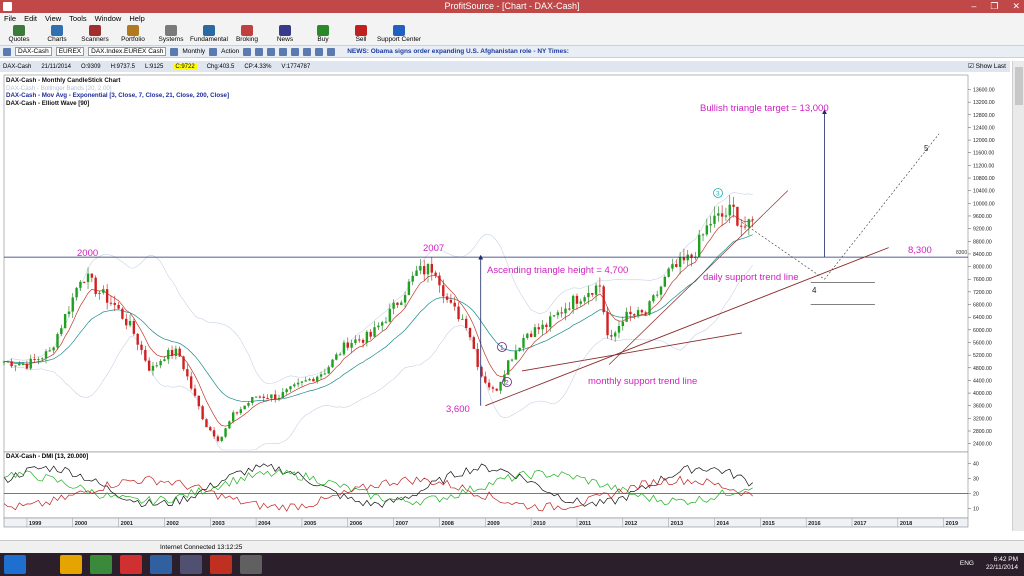 This screenshot has height=576, width=1024. Describe the element at coordinates (323, 34) in the screenshot. I see `toolbar-button-buy: Buy` at that location.